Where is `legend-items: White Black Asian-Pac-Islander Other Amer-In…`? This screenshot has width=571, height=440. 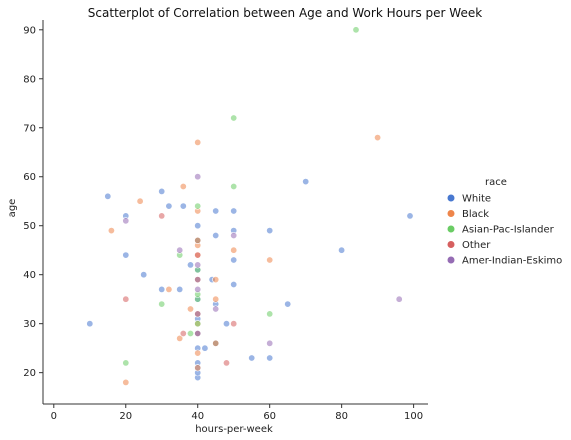
legend-items: White Black Asian-Pac-Islander Other Amer-In… is located at coordinates (504, 230).